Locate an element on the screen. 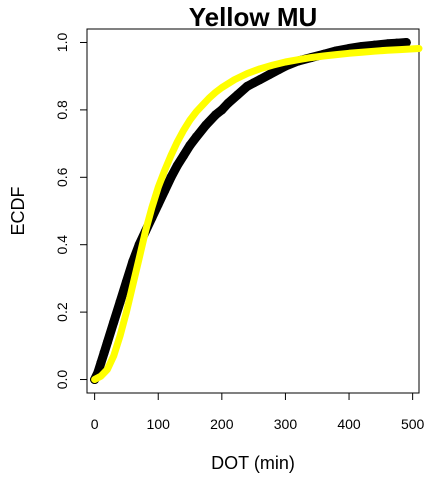  y-tick-label: 0.0 is located at coordinates (62, 380).